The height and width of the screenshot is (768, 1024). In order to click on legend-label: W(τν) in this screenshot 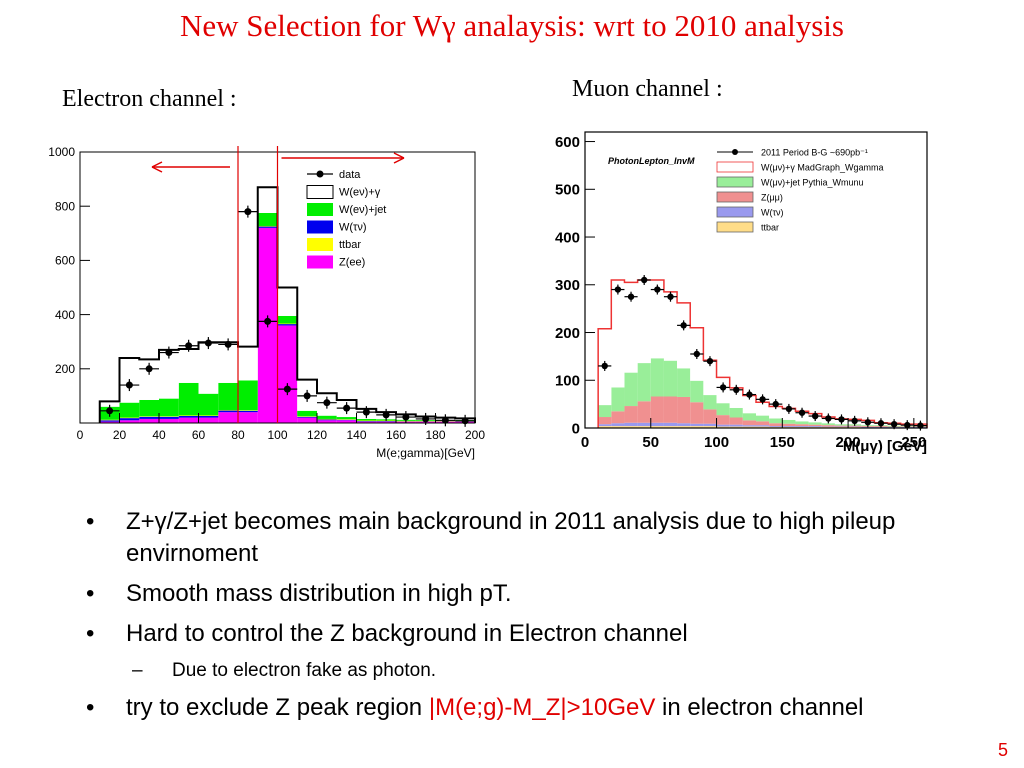, I will do `click(772, 213)`.